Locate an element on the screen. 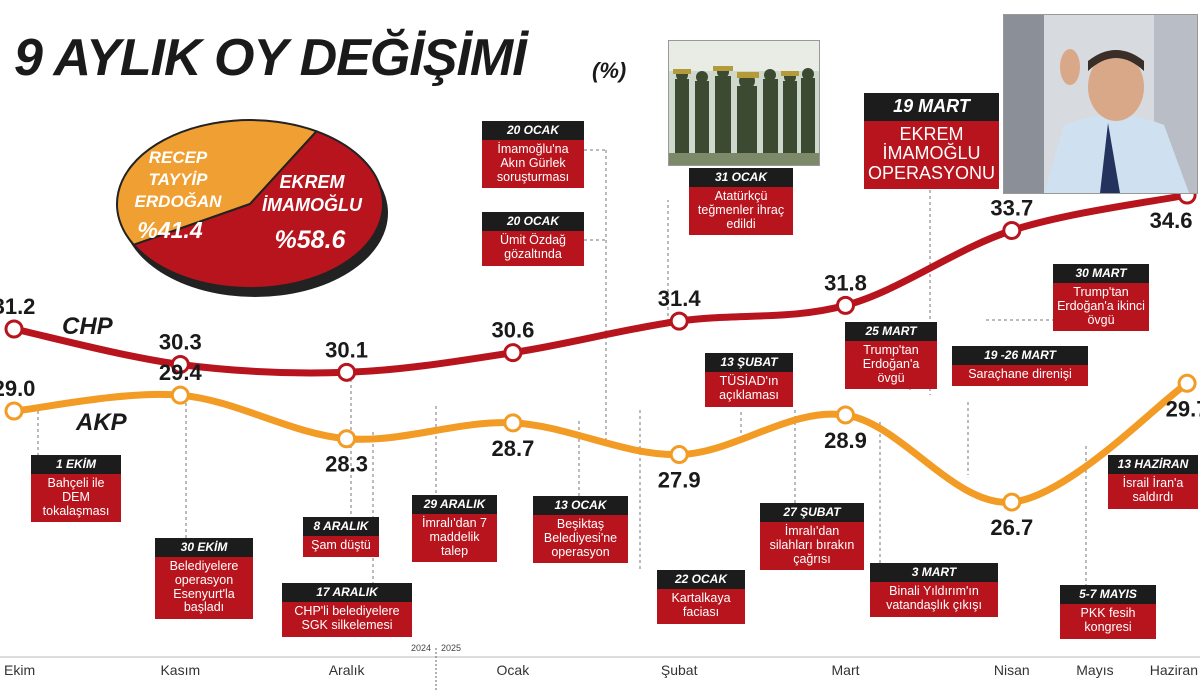 This screenshot has height=700, width=1200. data-label-chp: 34.6 is located at coordinates (1171, 220).